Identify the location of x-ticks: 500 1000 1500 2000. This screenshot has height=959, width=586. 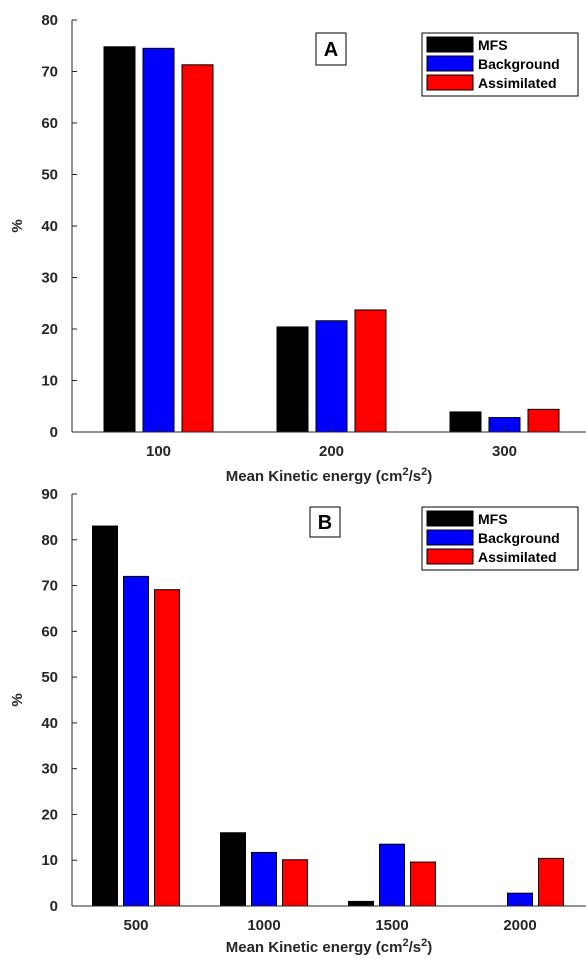
(330, 917).